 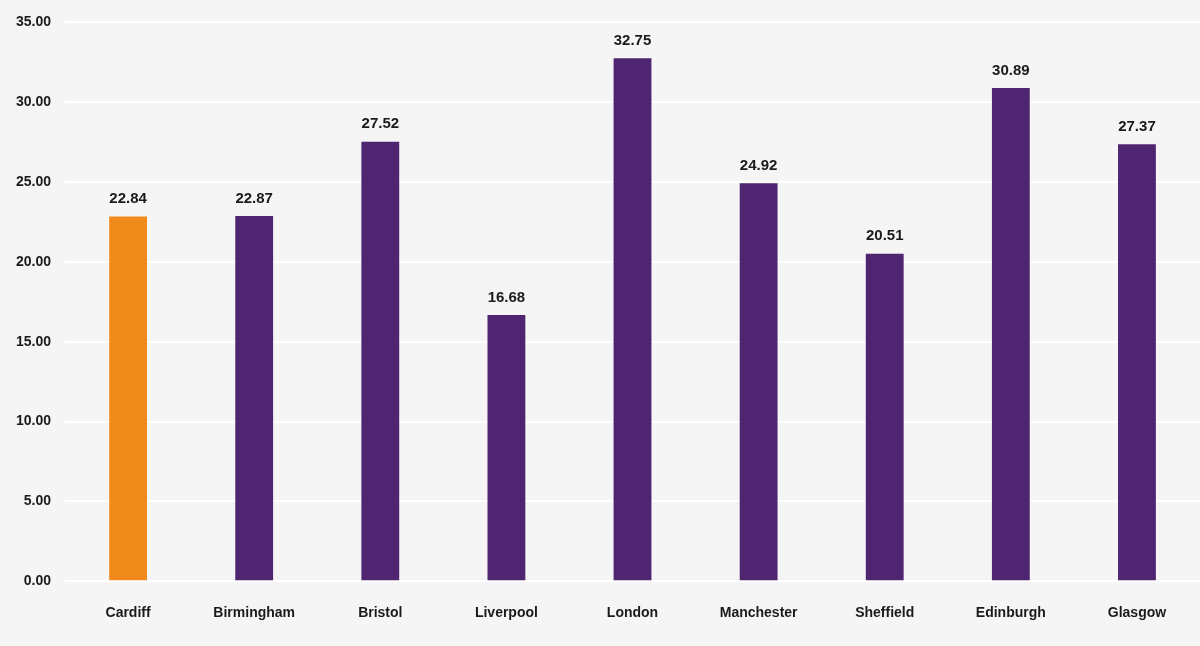 What do you see at coordinates (128, 612) in the screenshot?
I see `x-tick-label: Cardiff` at bounding box center [128, 612].